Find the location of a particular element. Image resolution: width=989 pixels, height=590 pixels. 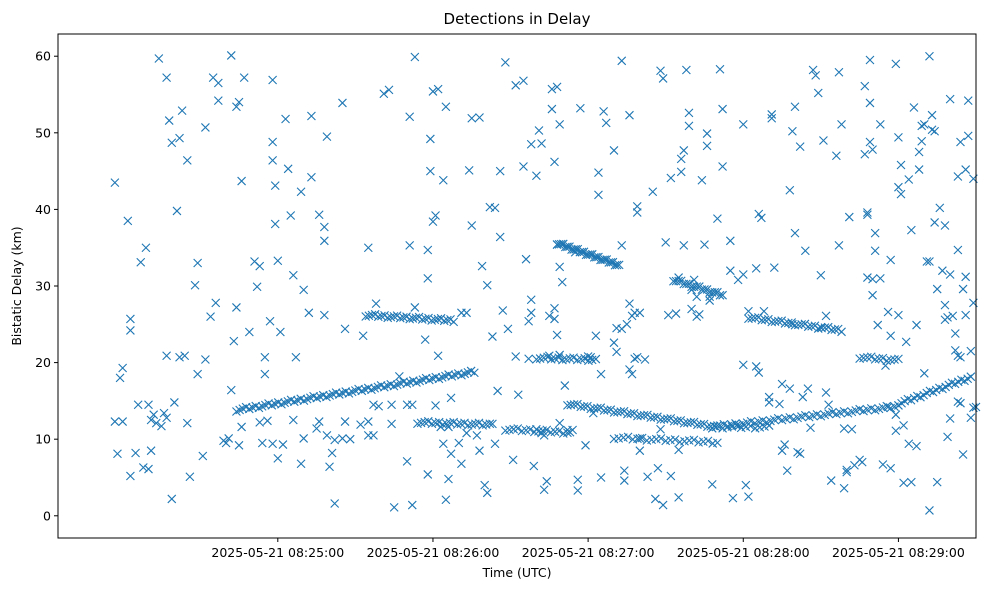

y-axis: 0 10 20 30 40 50 60 is located at coordinates (46, 286).